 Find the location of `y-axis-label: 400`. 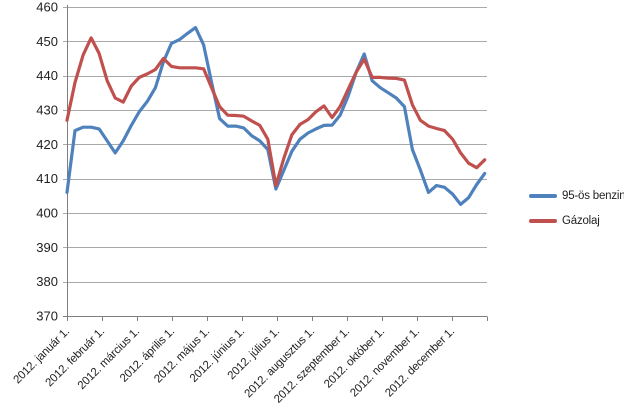

y-axis-label: 400 is located at coordinates (47, 213).